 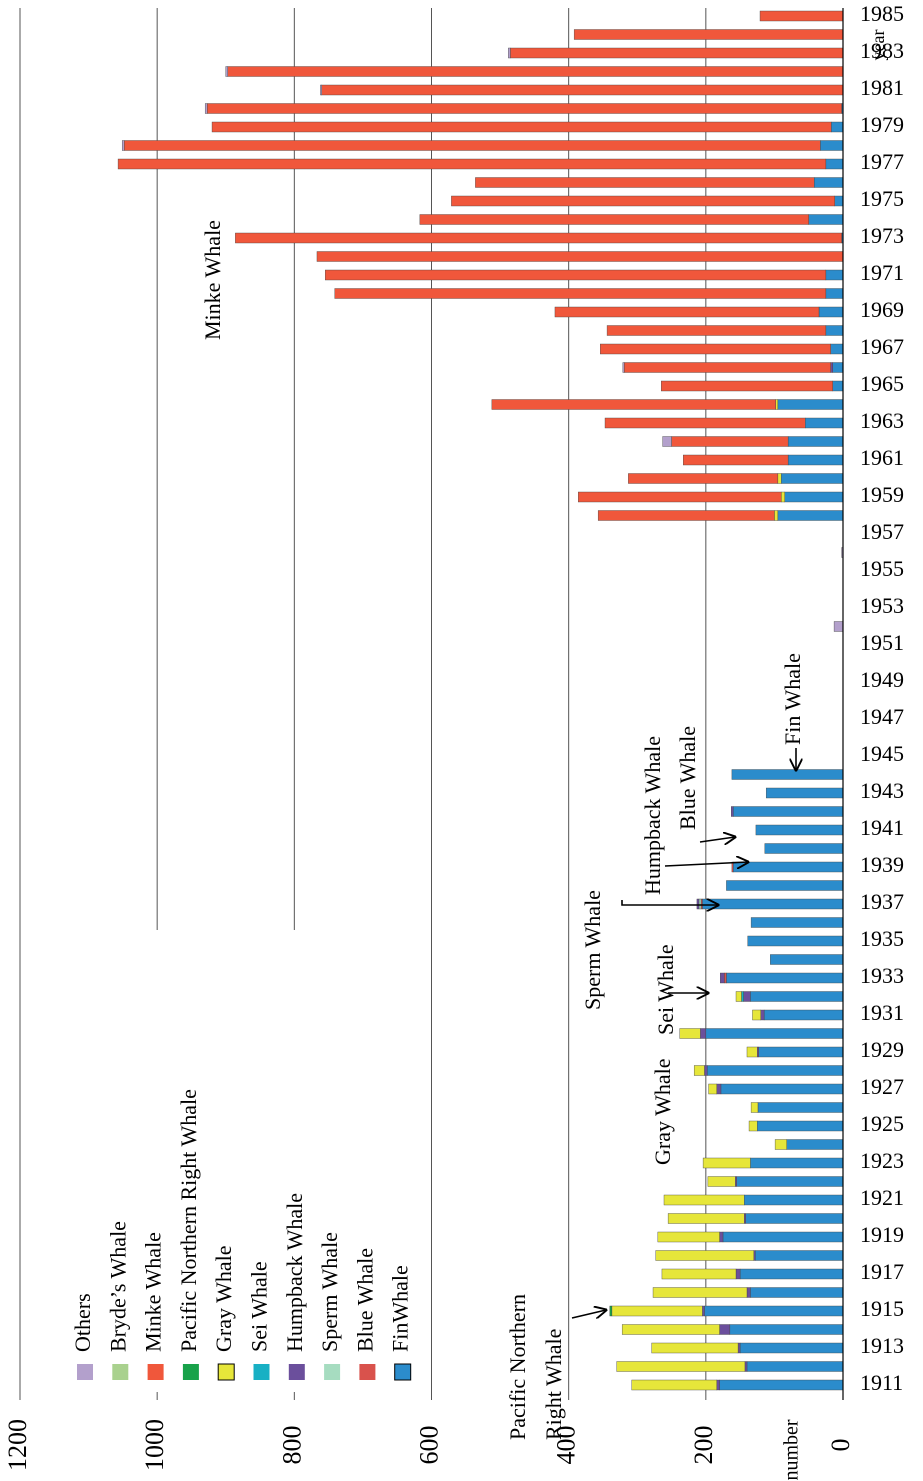 I want to click on y-tick-label: 1923, so click(x=882, y=1160).